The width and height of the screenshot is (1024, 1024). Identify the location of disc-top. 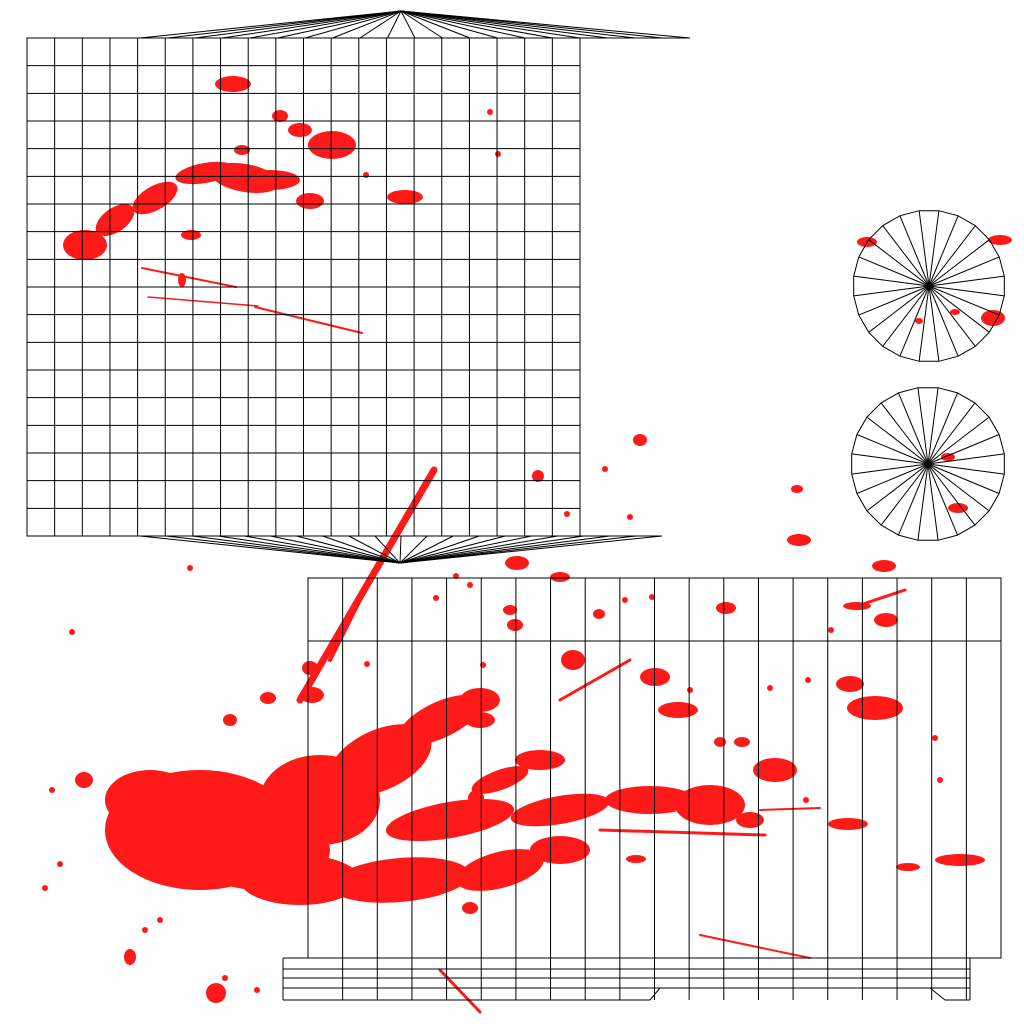
(929, 286).